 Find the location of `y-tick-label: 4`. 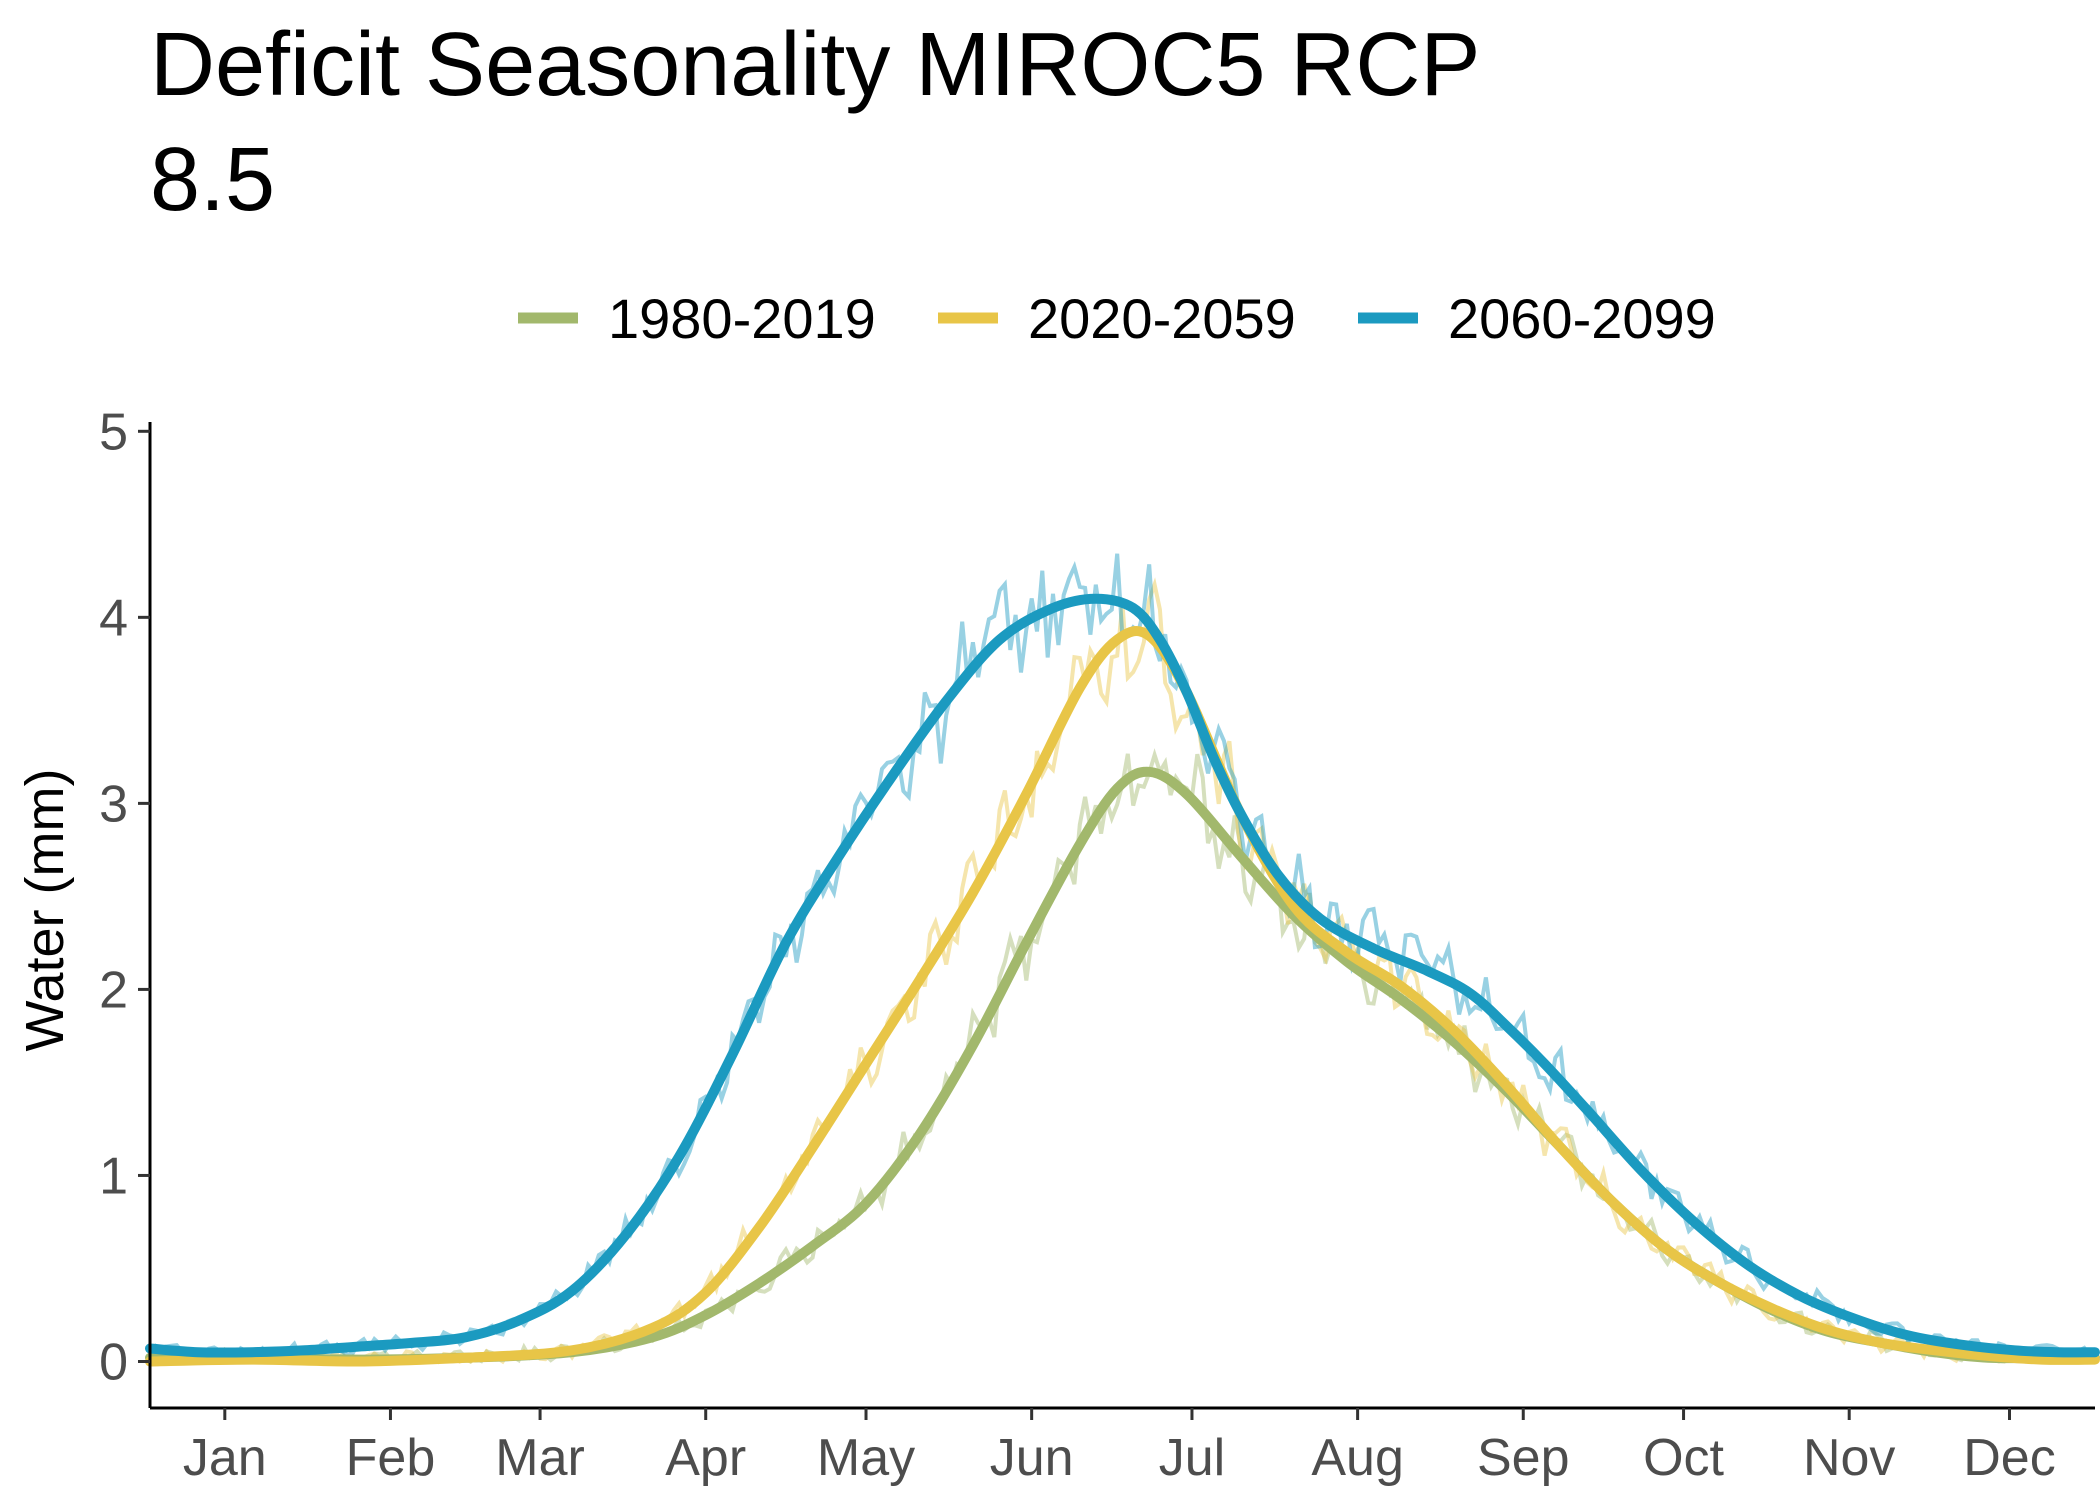

y-tick-label: 4 is located at coordinates (113, 618).